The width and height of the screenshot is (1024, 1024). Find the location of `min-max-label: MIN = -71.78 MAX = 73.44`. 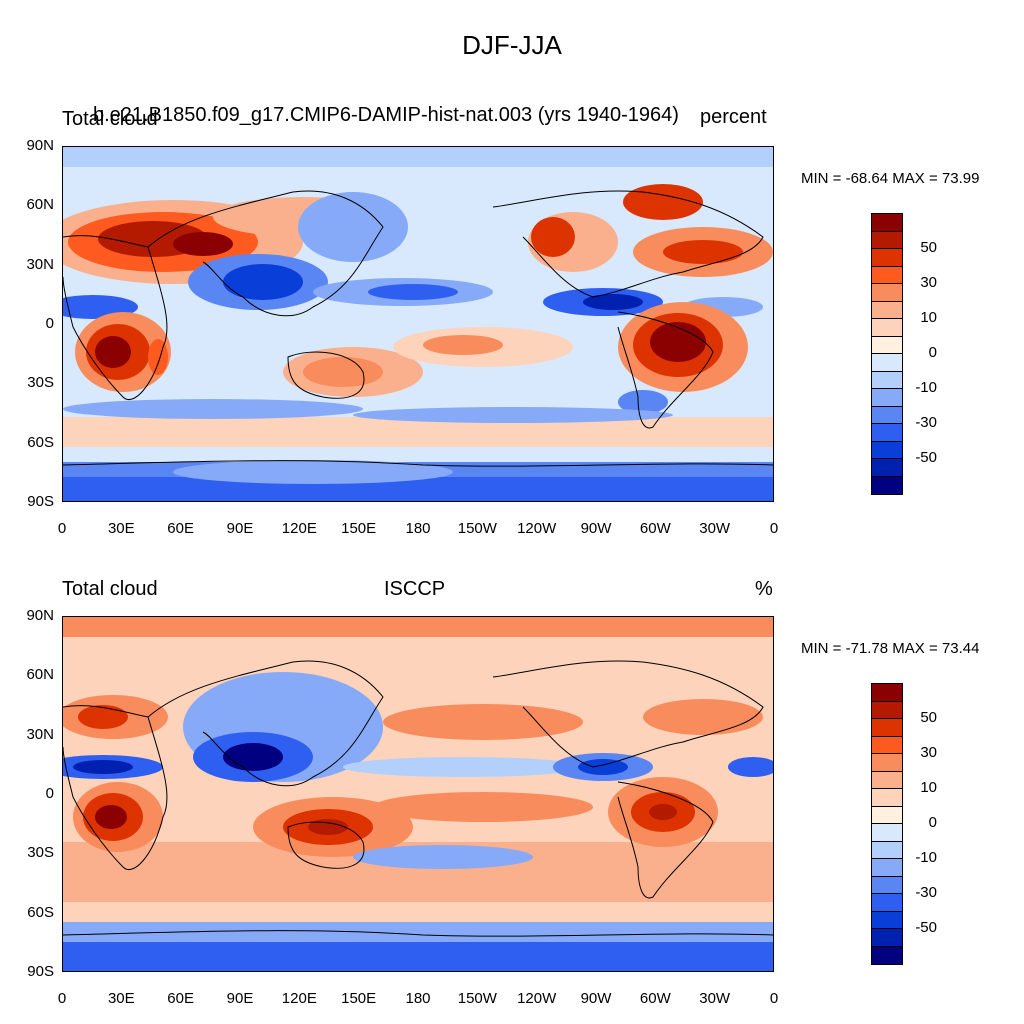

min-max-label: MIN = -71.78 MAX = 73.44 is located at coordinates (890, 648).